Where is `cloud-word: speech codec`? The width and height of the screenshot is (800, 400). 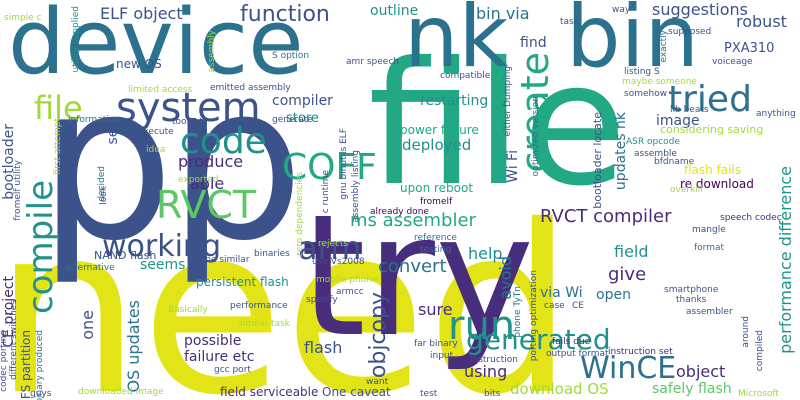
cloud-word: speech codec is located at coordinates (751, 218).